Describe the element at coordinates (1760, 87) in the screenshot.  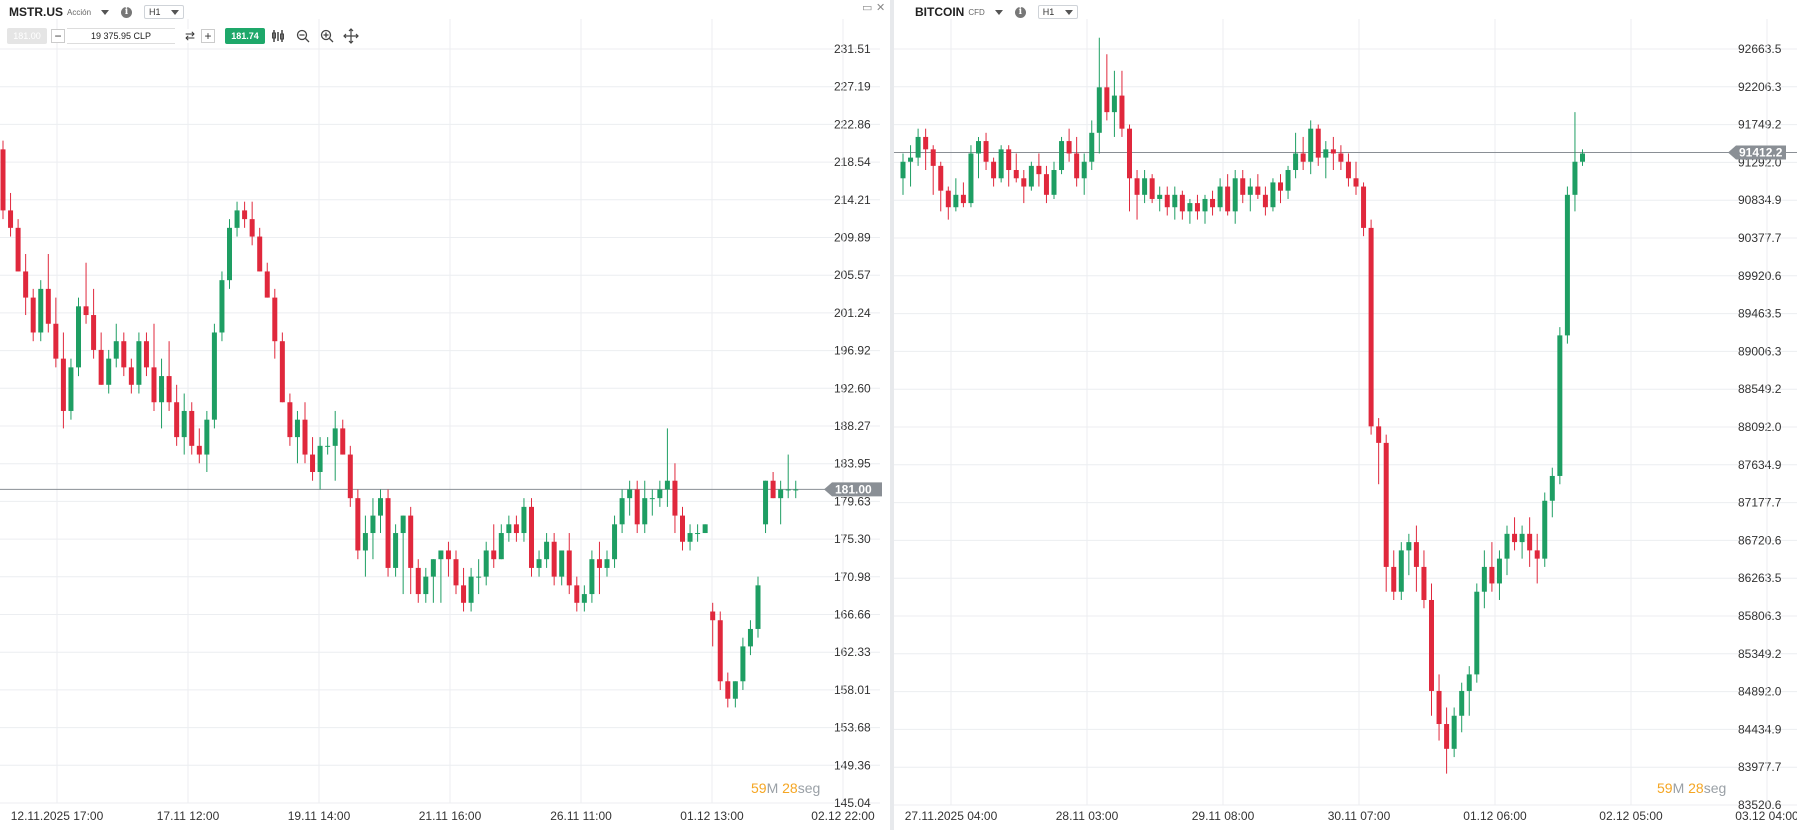
I see `y-tick-label: 92206.3` at that location.